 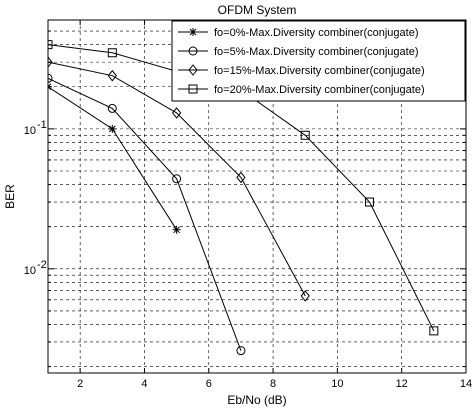 I want to click on legend-label: fo=15%-Max.Diversity combiner(conjugate), so click(x=319, y=71).